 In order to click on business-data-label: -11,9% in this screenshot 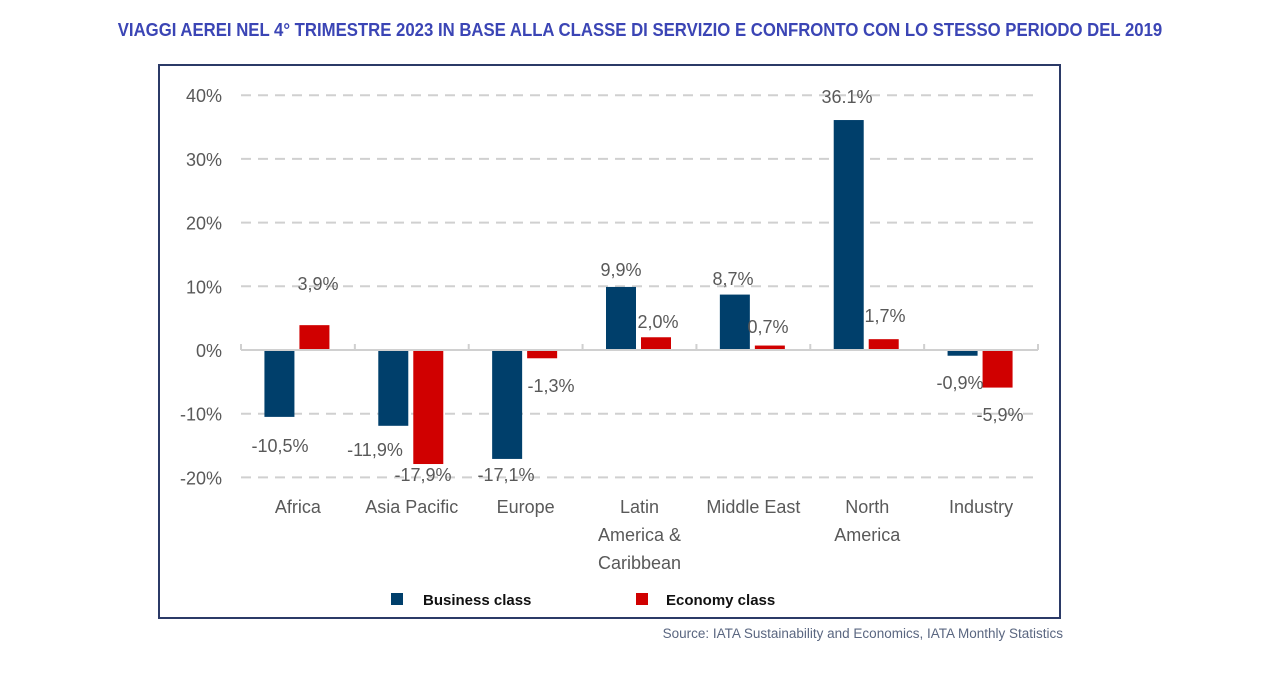, I will do `click(375, 450)`.